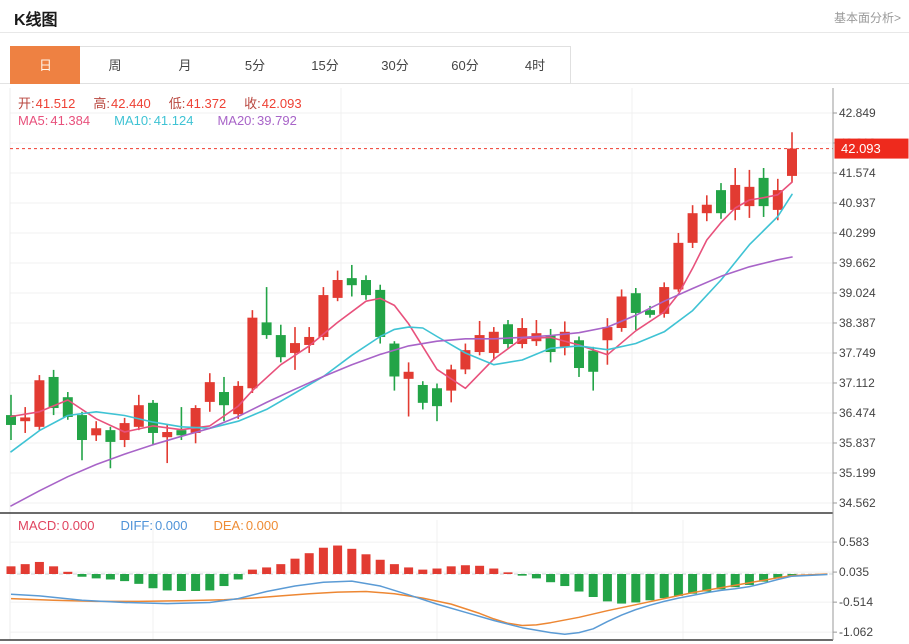 The width and height of the screenshot is (909, 644). Describe the element at coordinates (454, 32) in the screenshot. I see `header-divider` at that location.